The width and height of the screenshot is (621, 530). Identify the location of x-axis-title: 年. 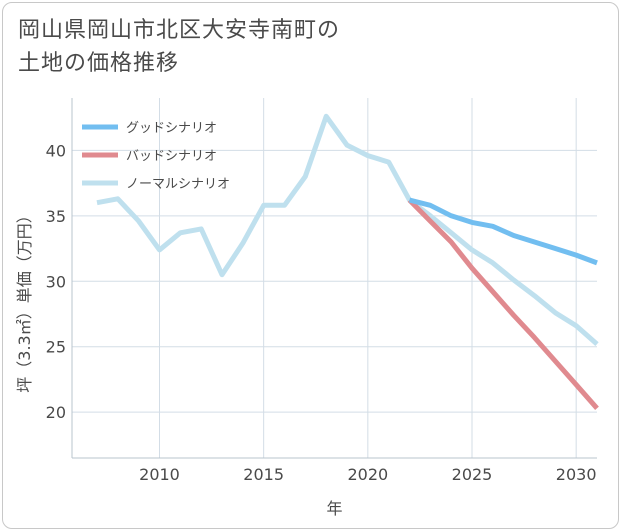
(334, 508).